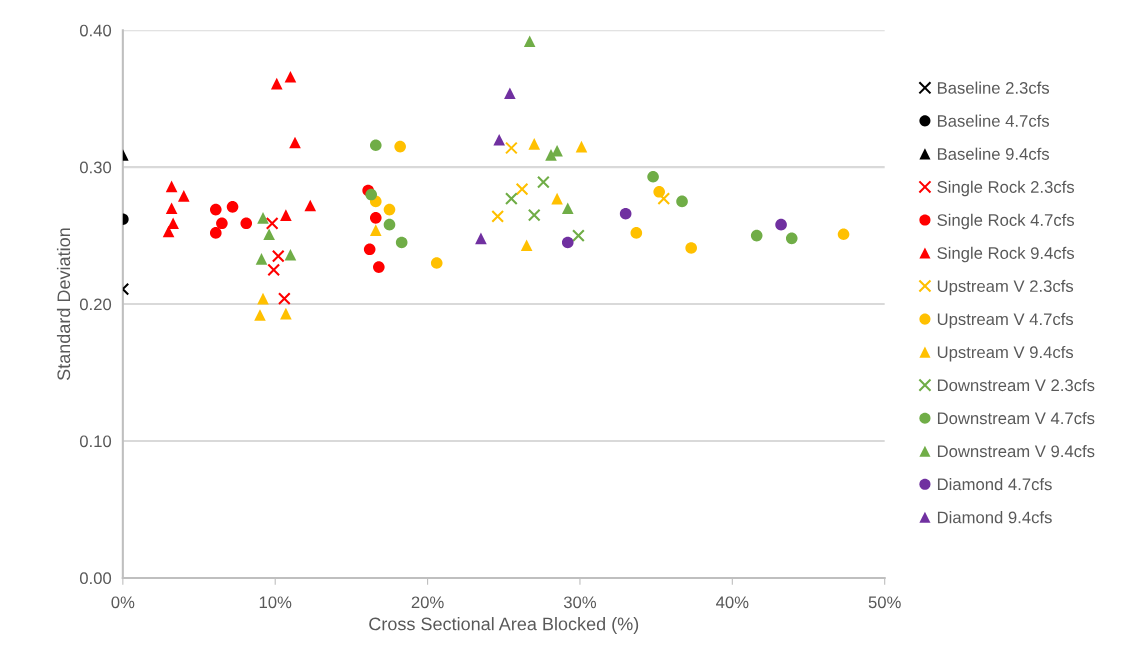 This screenshot has width=1127, height=672. What do you see at coordinates (427, 602) in the screenshot?
I see `x-tick-label: 20%` at bounding box center [427, 602].